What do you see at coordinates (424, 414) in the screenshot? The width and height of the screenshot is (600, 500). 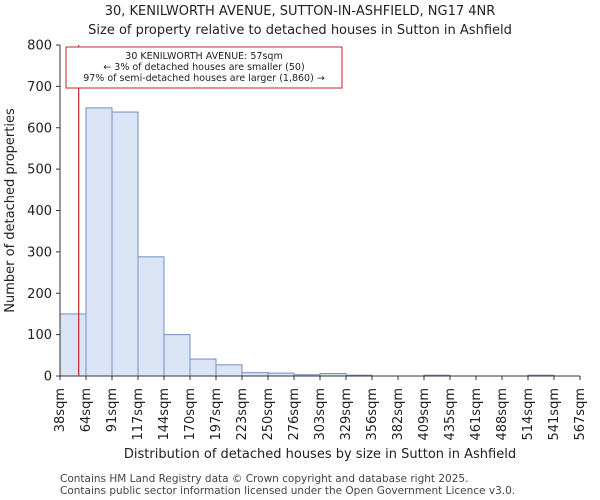 I see `x-tick-label-409sqm: 409sqm` at bounding box center [424, 414].